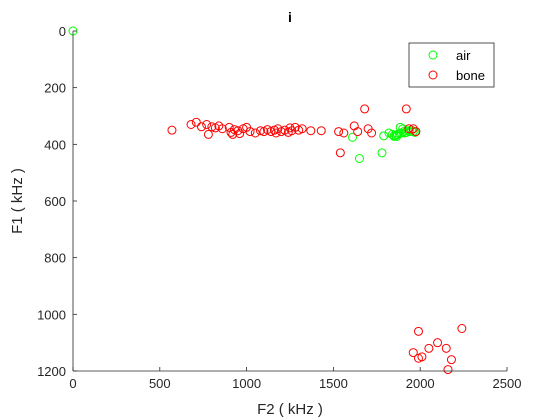 This screenshot has height=420, width=560. What do you see at coordinates (463, 55) in the screenshot?
I see `legend-air-label: air` at bounding box center [463, 55].